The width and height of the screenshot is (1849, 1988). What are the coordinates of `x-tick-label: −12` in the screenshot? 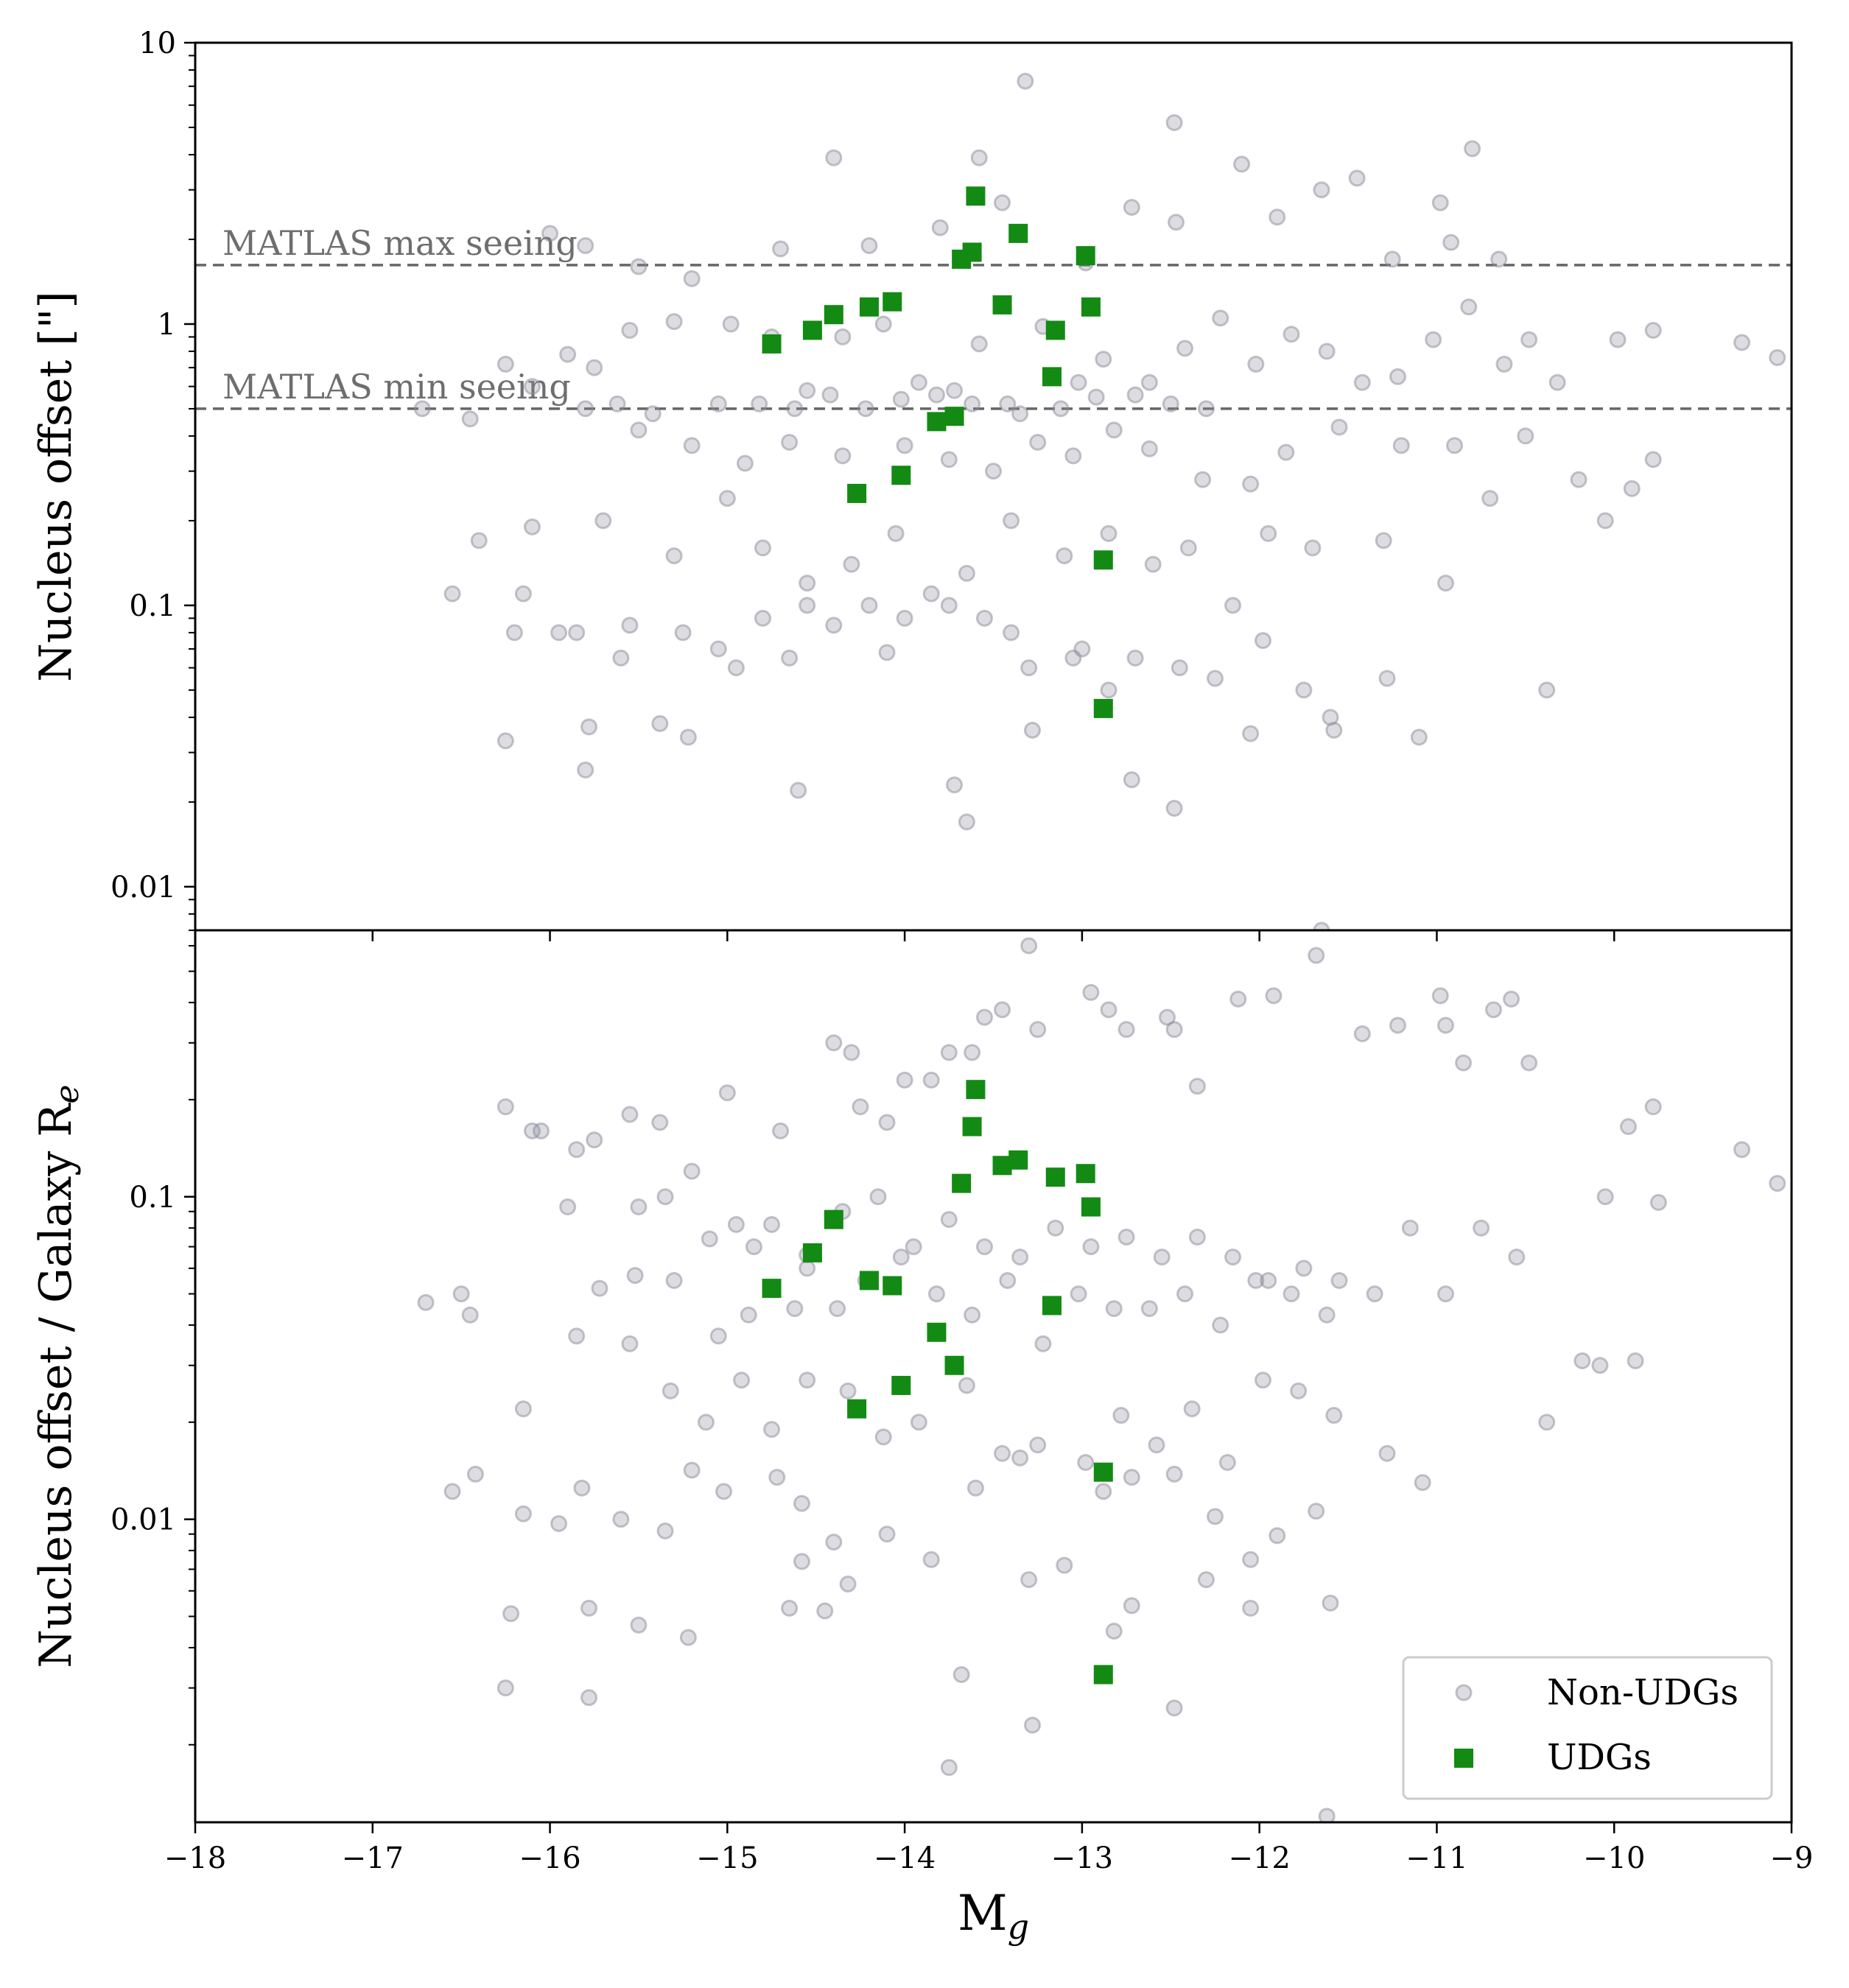 It's located at (1259, 1858).